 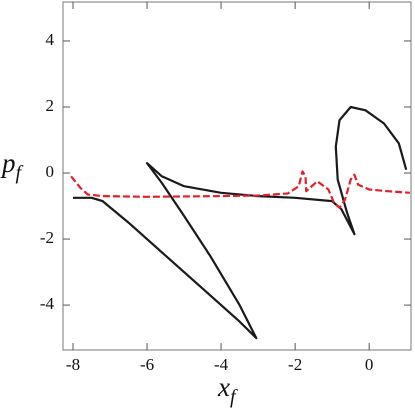 What do you see at coordinates (147, 364) in the screenshot?
I see `x-tick-label: -6` at bounding box center [147, 364].